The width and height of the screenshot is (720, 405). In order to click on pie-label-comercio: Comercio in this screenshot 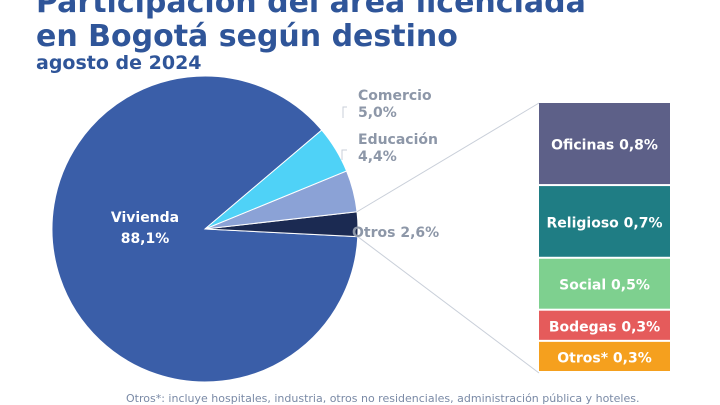, I will do `click(395, 96)`.